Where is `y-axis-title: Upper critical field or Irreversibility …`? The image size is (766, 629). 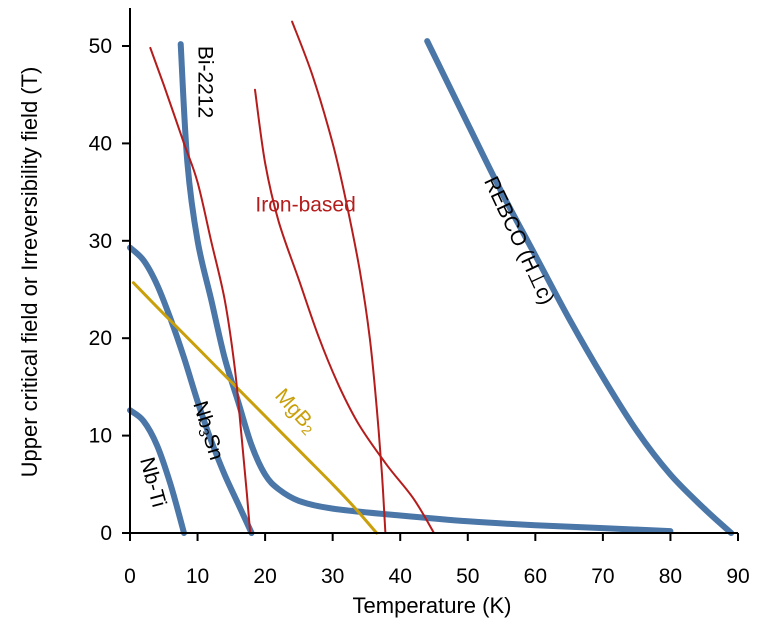
y-axis-title: Upper critical field or Irreversibility … is located at coordinates (29, 272).